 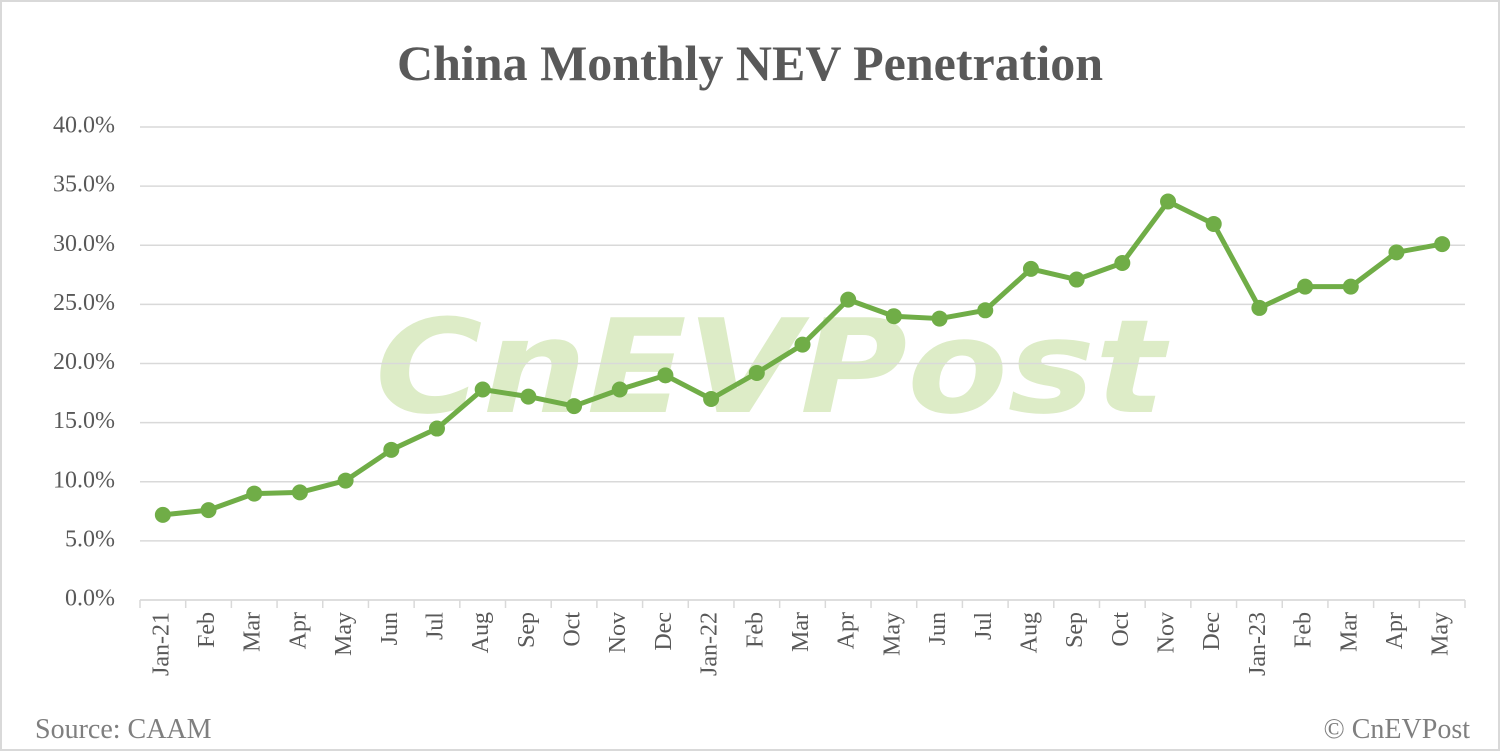 What do you see at coordinates (84, 362) in the screenshot?
I see `y-tick-label: 20.0%` at bounding box center [84, 362].